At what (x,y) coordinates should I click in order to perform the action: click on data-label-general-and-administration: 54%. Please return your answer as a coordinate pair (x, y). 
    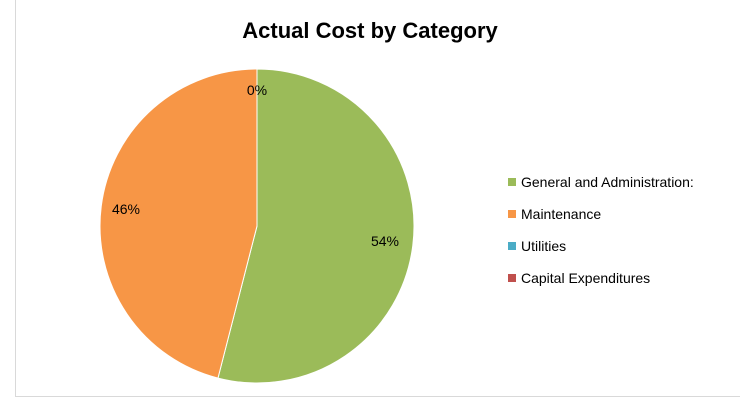
    Looking at the image, I should click on (385, 241).